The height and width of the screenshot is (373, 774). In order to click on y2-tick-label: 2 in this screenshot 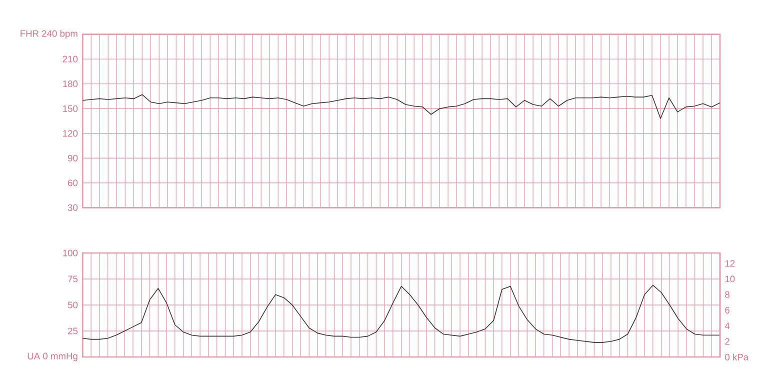, I will do `click(727, 341)`.